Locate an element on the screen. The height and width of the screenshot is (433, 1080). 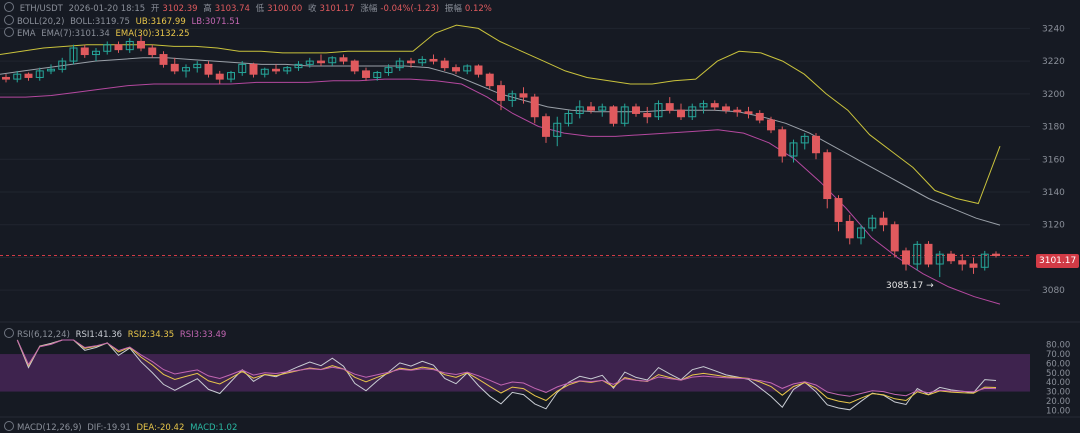
rsi-tick-label: 20.00 is located at coordinates (1058, 402).